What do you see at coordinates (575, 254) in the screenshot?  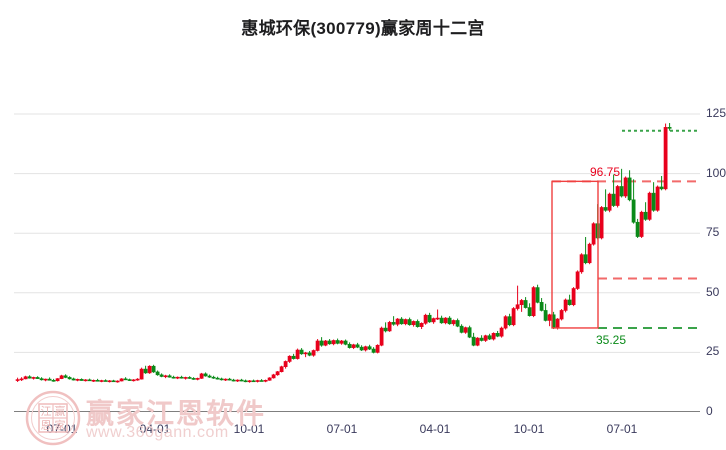 I see `gann-square-box` at bounding box center [575, 254].